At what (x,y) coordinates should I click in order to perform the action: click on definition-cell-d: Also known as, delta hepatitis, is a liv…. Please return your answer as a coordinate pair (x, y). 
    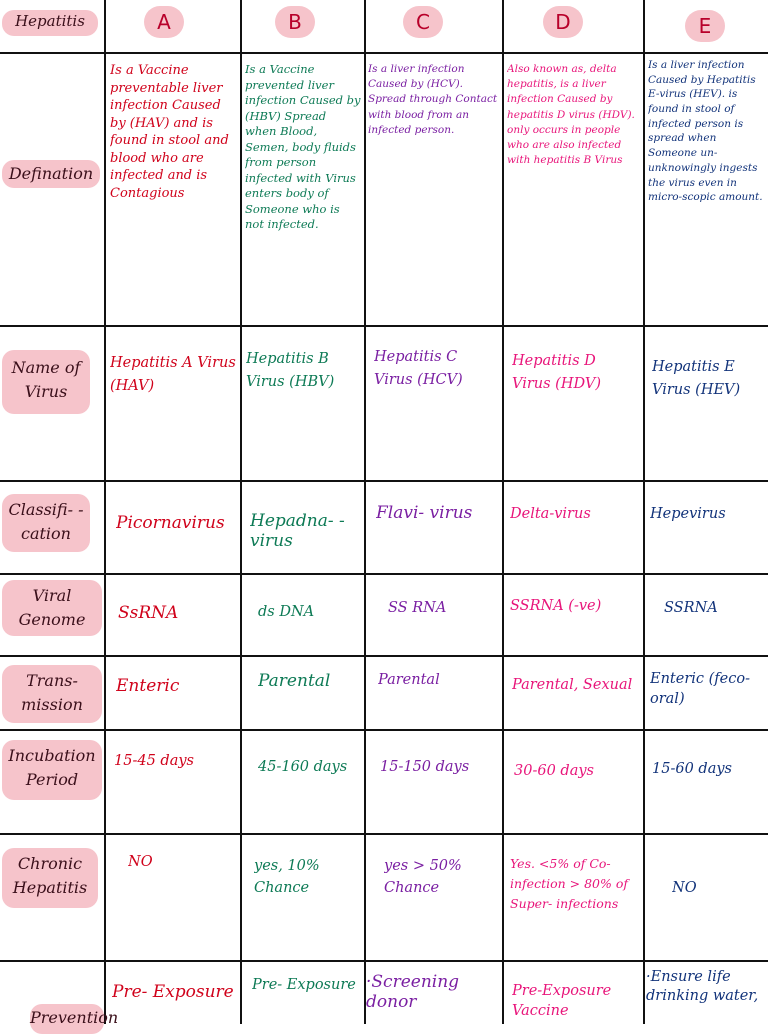
    Looking at the image, I should click on (571, 115).